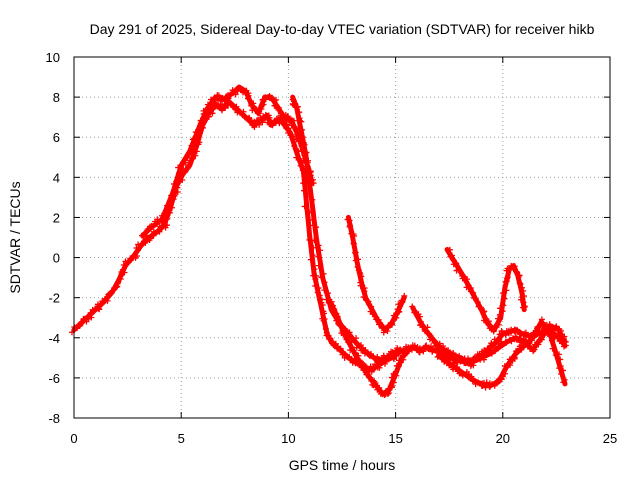 Image resolution: width=640 pixels, height=480 pixels. What do you see at coordinates (53, 57) in the screenshot?
I see `y-tick-label: 10` at bounding box center [53, 57].